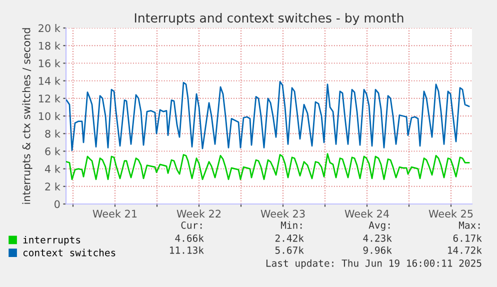  I want to click on text: Avg:, so click(379, 226).